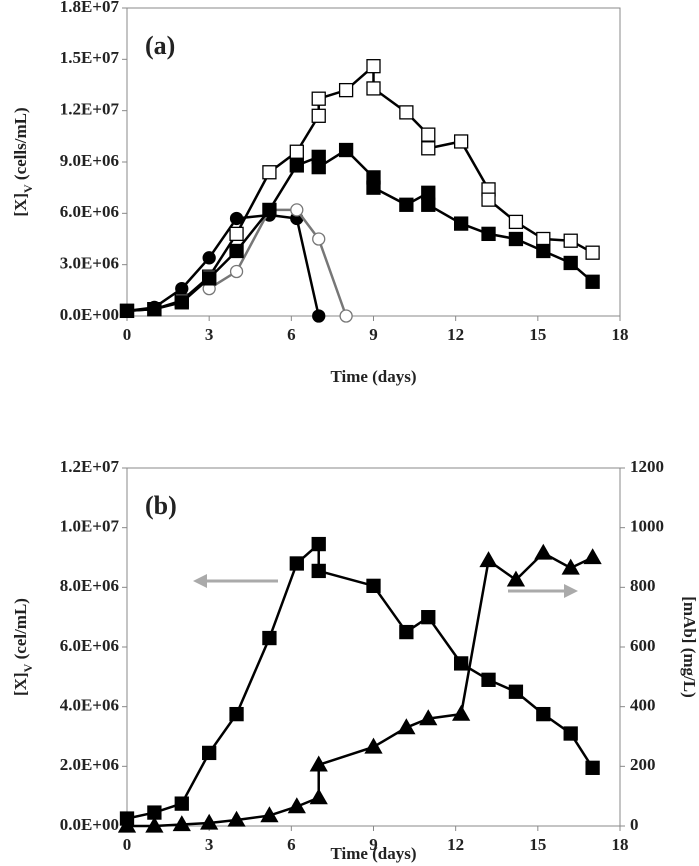  Describe the element at coordinates (643, 645) in the screenshot. I see `y2-tick-label: 600` at that location.